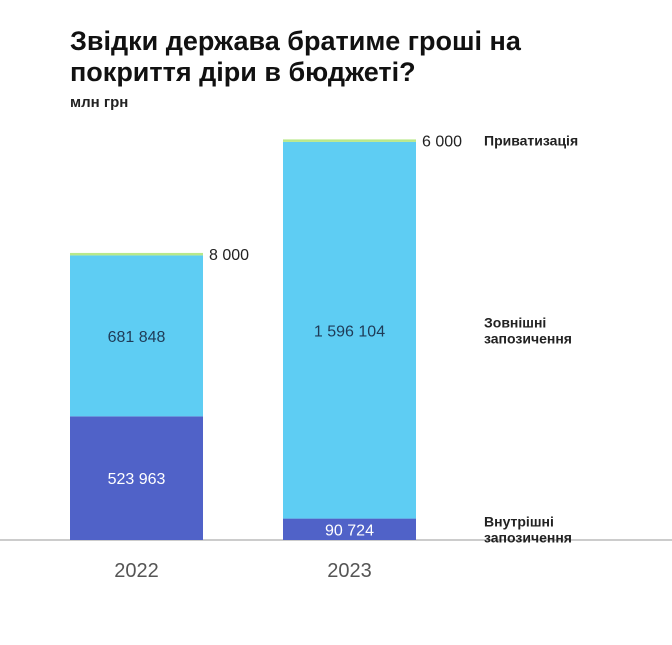  I want to click on data-label-domestic-2023: 90 724, so click(349, 530).